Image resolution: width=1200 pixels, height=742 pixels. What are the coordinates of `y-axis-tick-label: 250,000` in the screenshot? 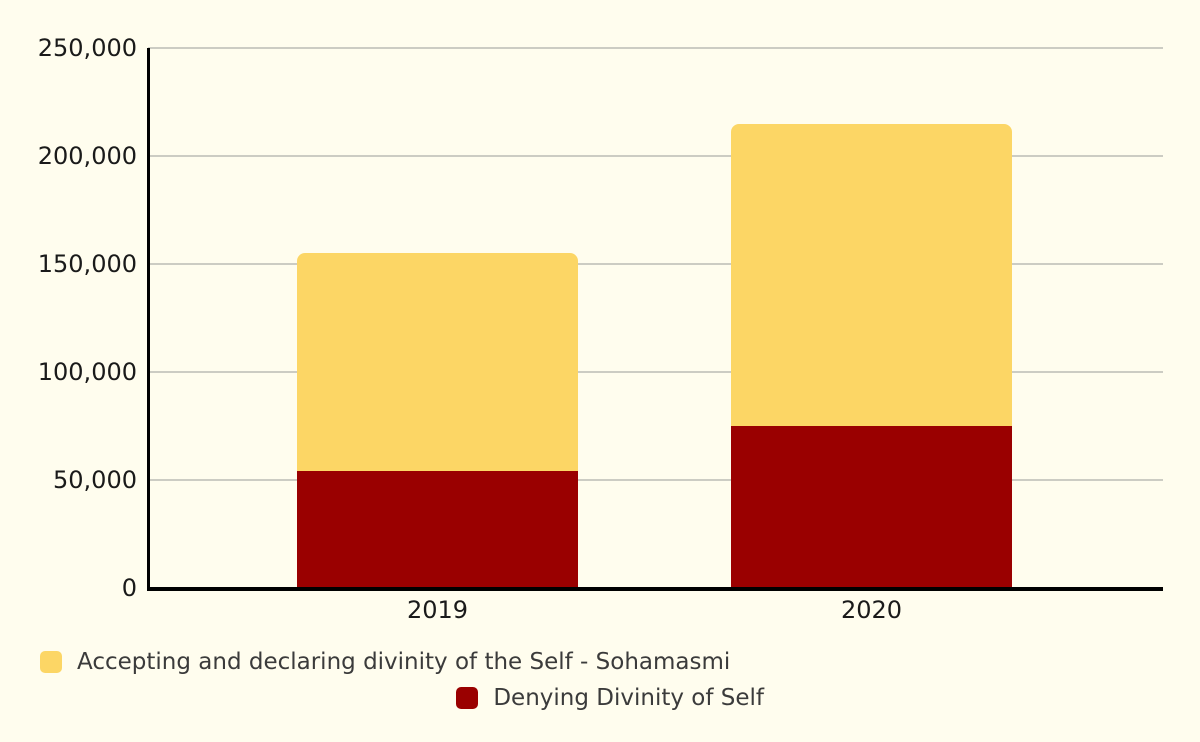 It's located at (87, 48).